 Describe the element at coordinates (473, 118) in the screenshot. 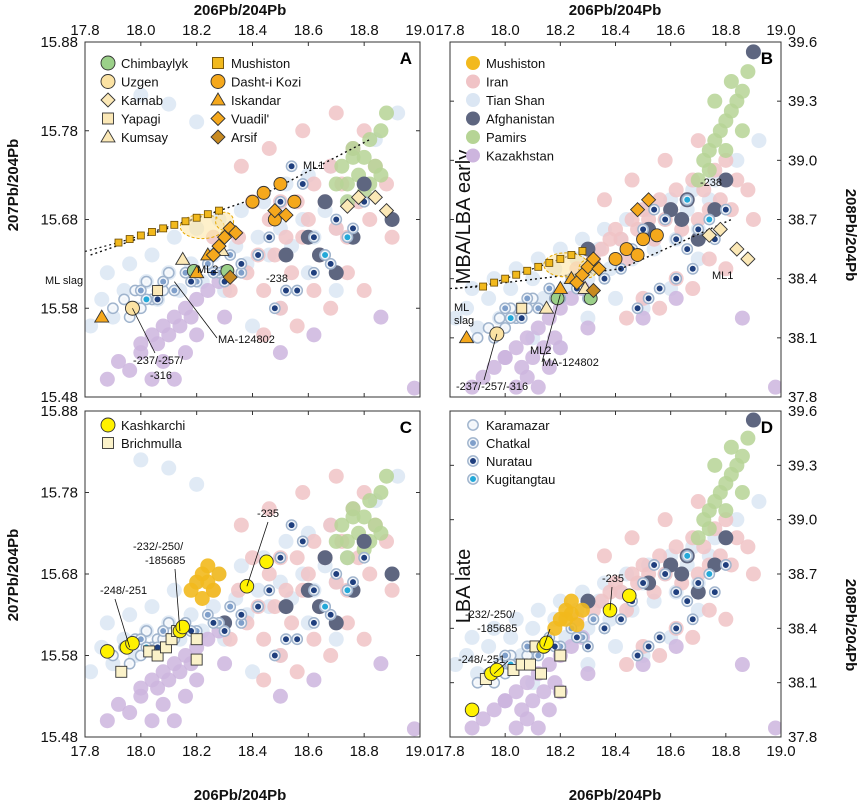

I see `legend-swatch-afghanistan` at that location.